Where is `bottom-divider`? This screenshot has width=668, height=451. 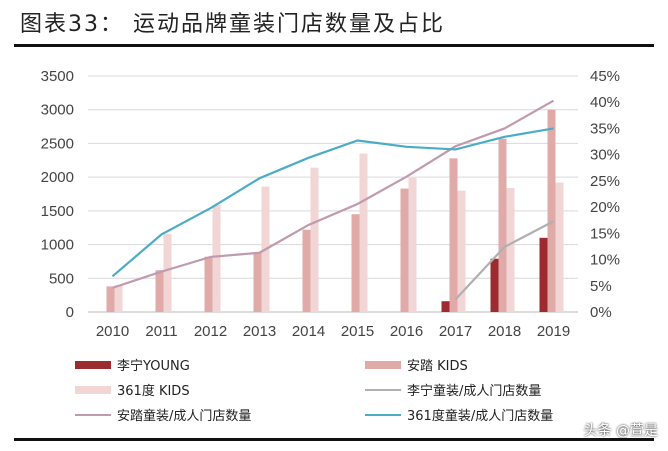 bottom-divider is located at coordinates (334, 439).